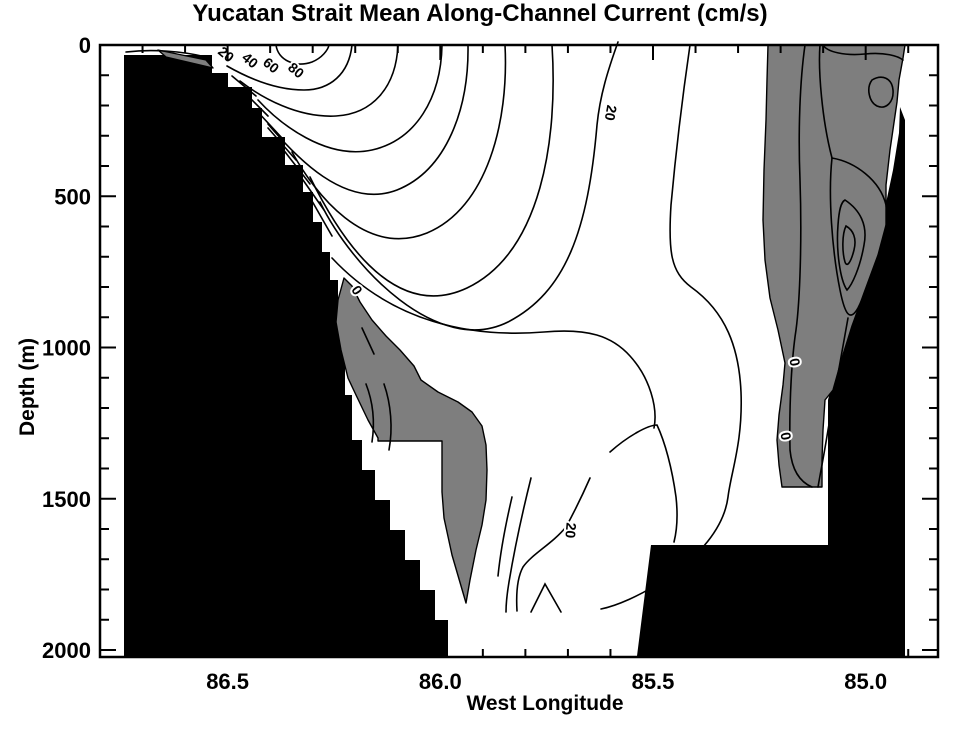 This screenshot has height=730, width=960. What do you see at coordinates (66, 499) in the screenshot?
I see `y-tick-label: 1500` at bounding box center [66, 499].